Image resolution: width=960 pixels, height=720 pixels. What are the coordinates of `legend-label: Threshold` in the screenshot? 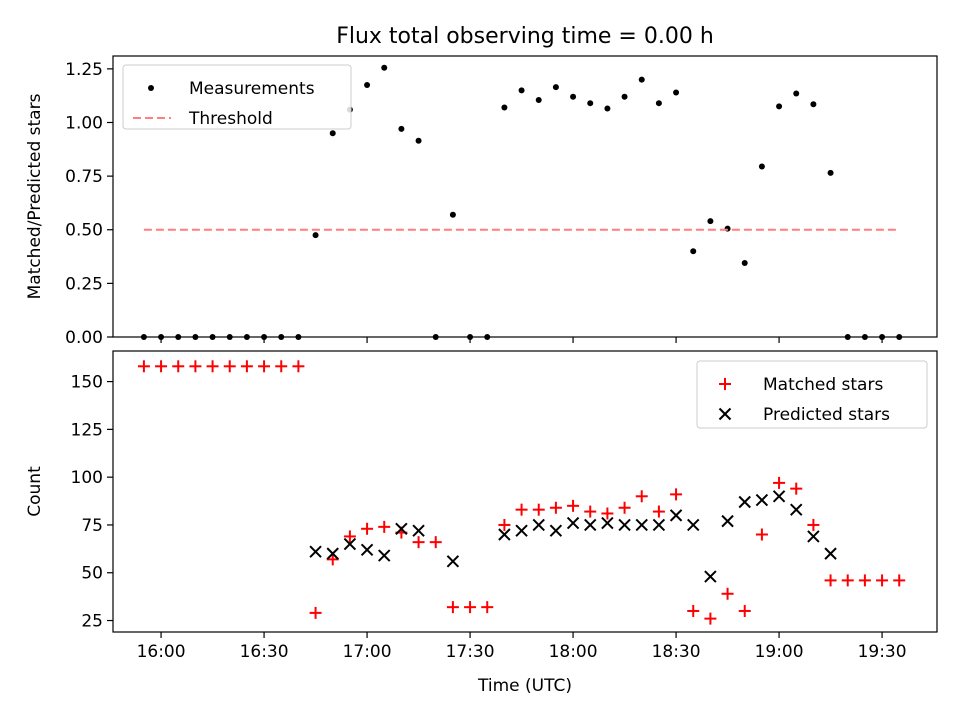 It's located at (230, 119).